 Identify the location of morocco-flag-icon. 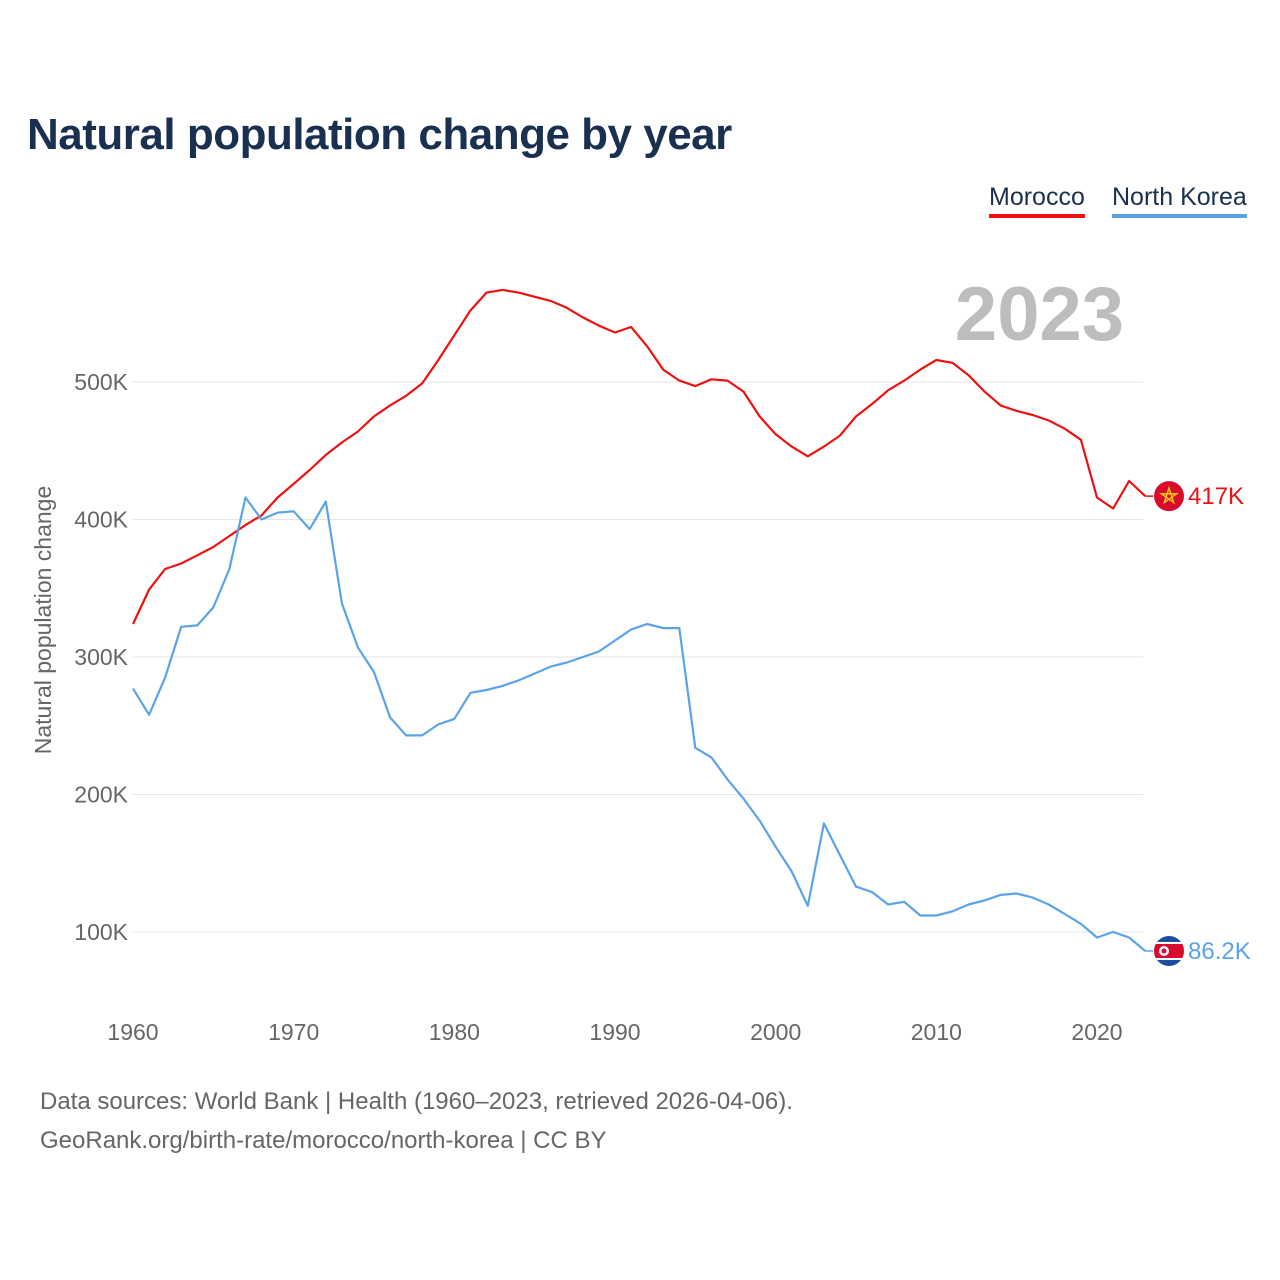
(1169, 496).